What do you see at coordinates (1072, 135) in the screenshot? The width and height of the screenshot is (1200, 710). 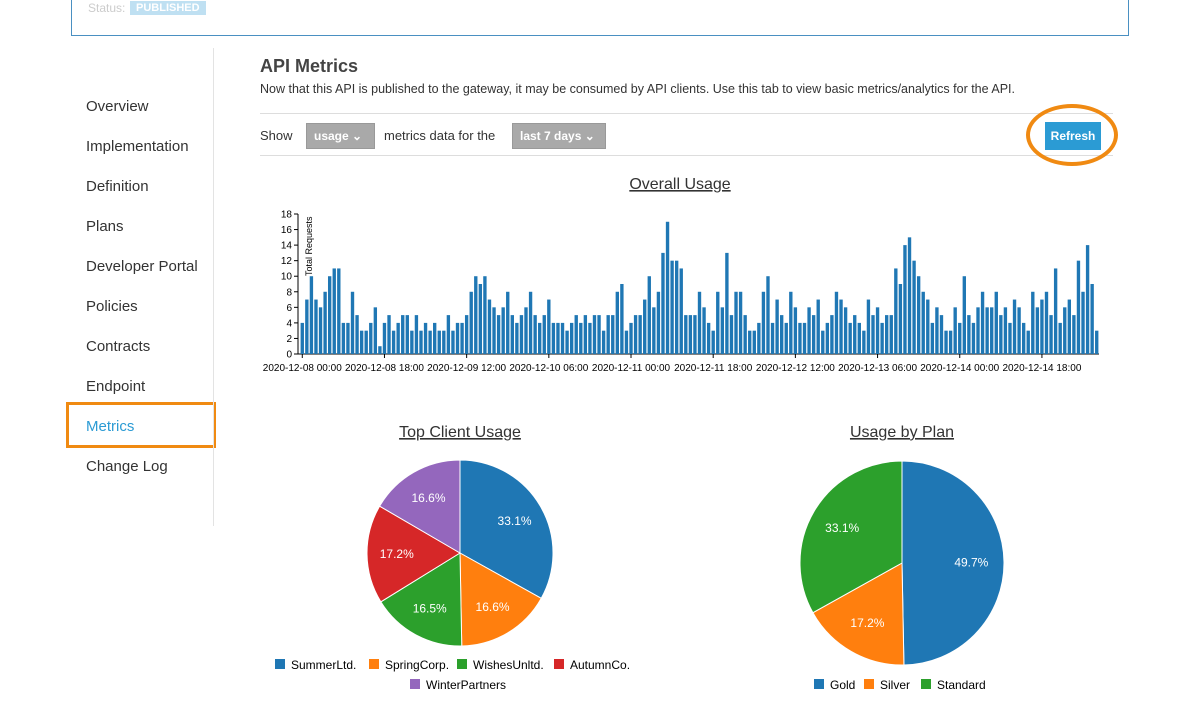 I see `highlight-ring` at bounding box center [1072, 135].